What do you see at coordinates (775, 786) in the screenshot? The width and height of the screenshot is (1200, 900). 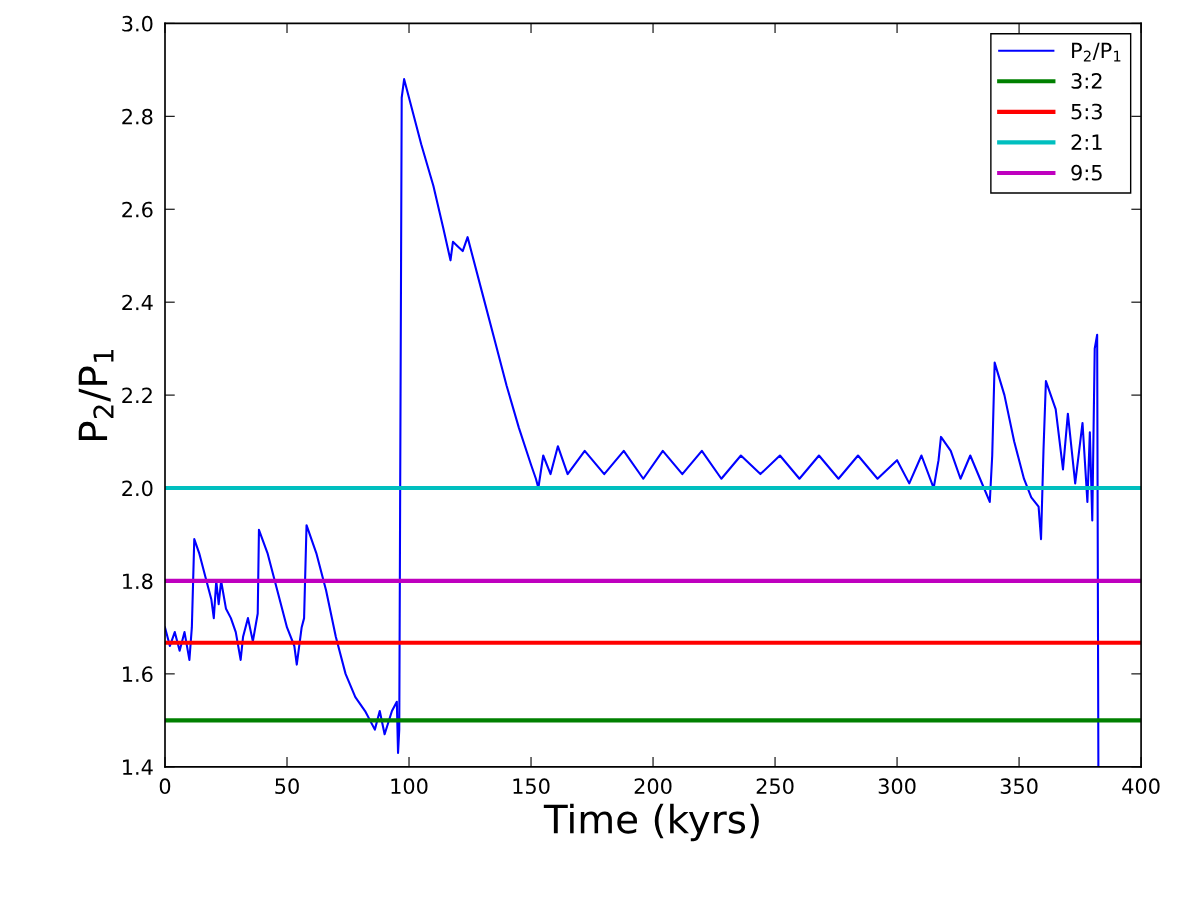 I see `x-tick-label: 250` at bounding box center [775, 786].